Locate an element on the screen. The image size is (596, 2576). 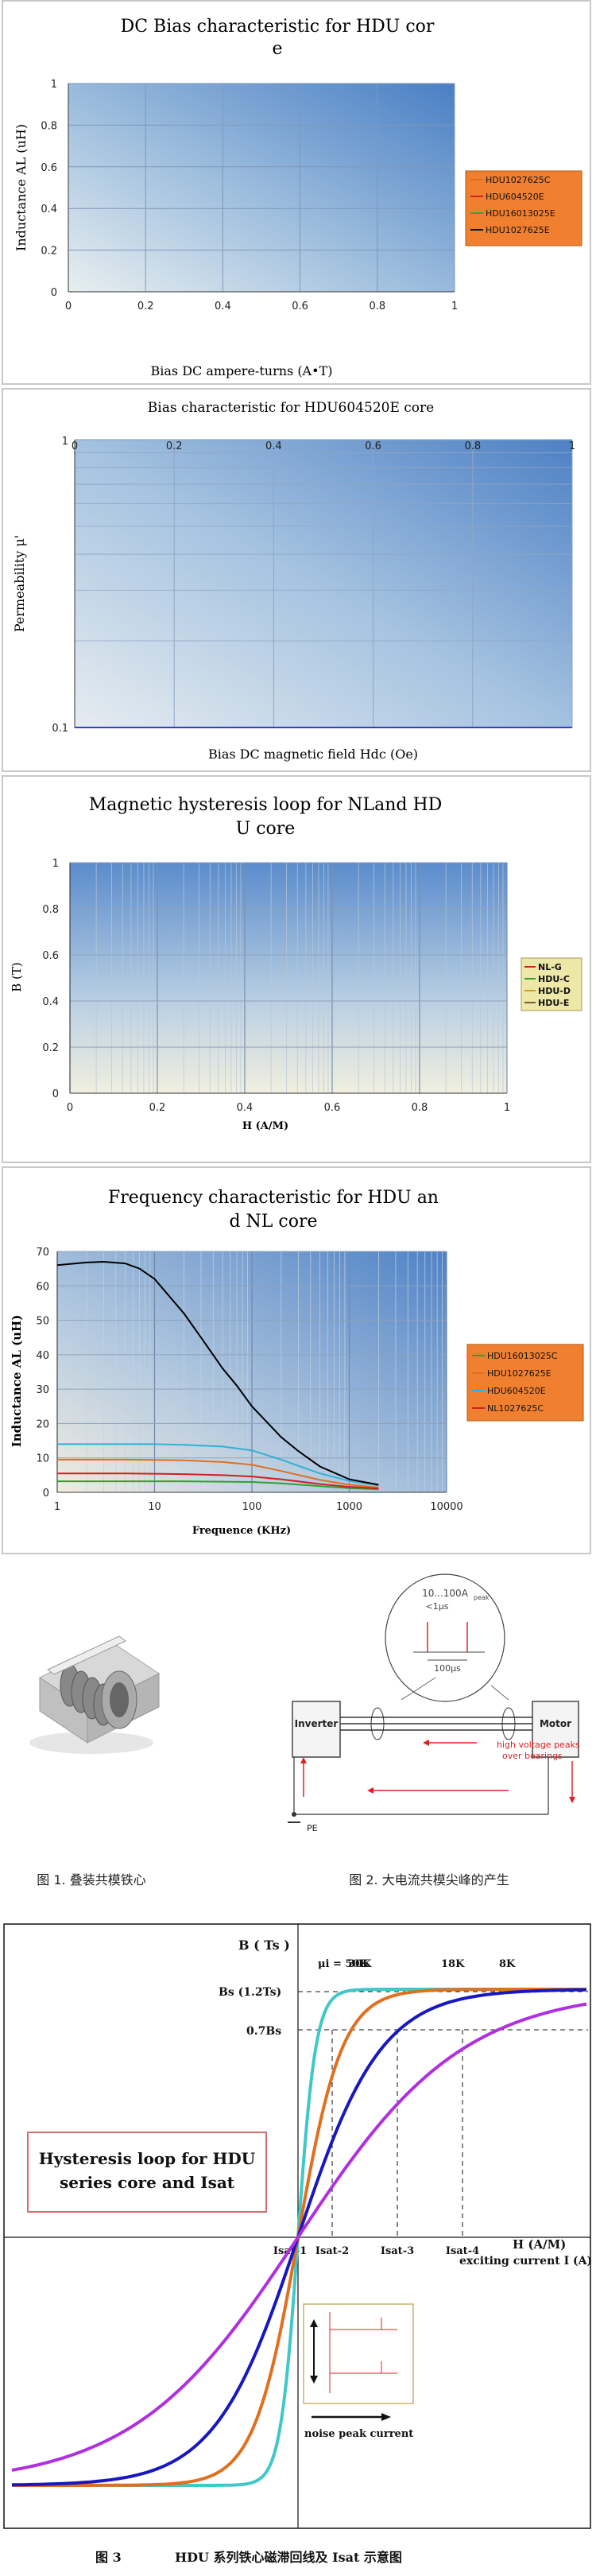
chart1-ticks: 0 0.2 0.4 0.6 0.8 1 0 0.2 0.4 0.6 0.8 1 is located at coordinates (249, 196).